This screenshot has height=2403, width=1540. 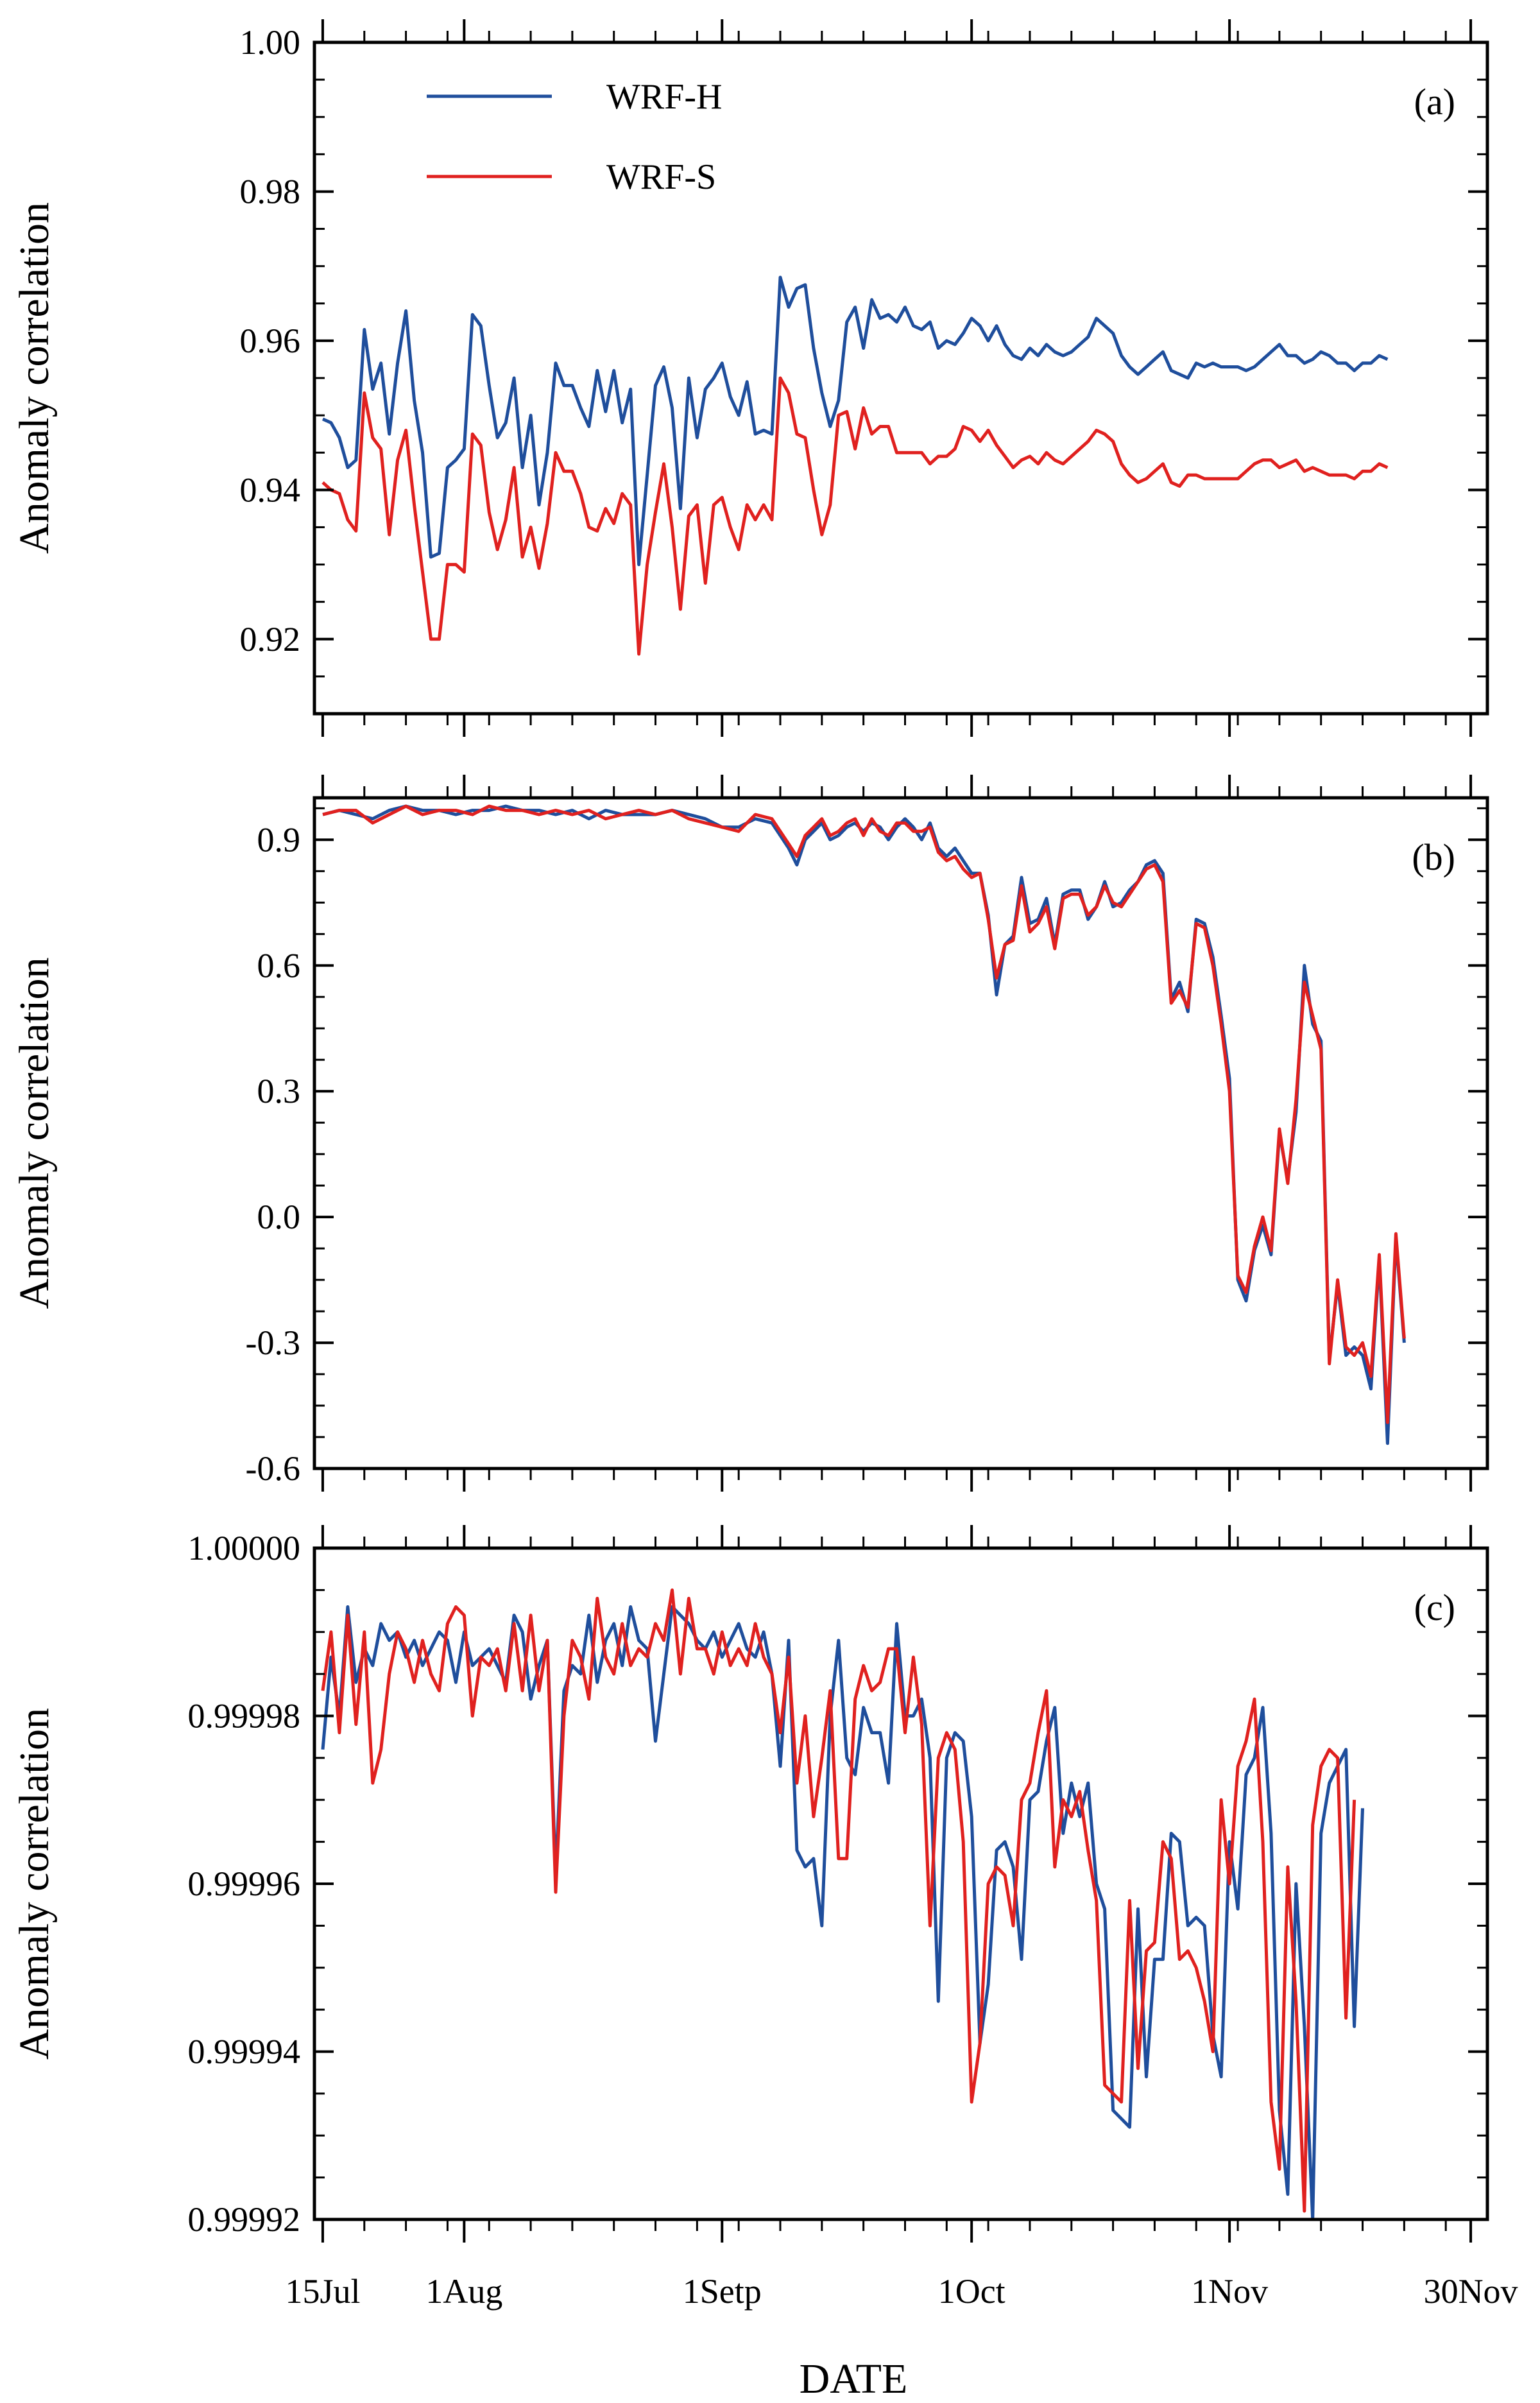 What do you see at coordinates (271, 341) in the screenshot?
I see `panel-a-ytick-label: 0.96` at bounding box center [271, 341].